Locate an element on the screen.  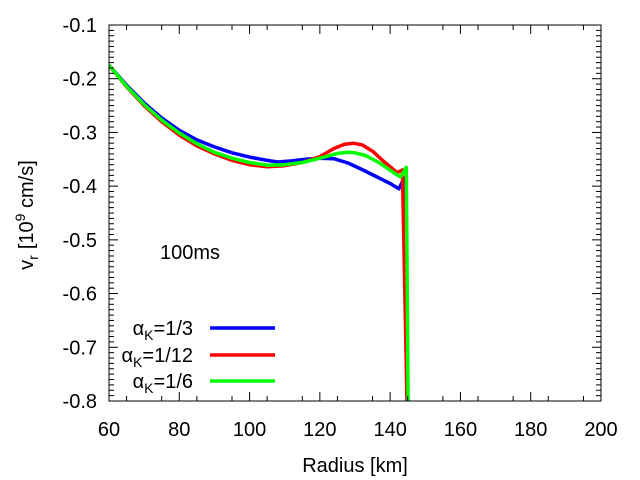
y-tick-label: -0.8 is located at coordinates (80, 402).